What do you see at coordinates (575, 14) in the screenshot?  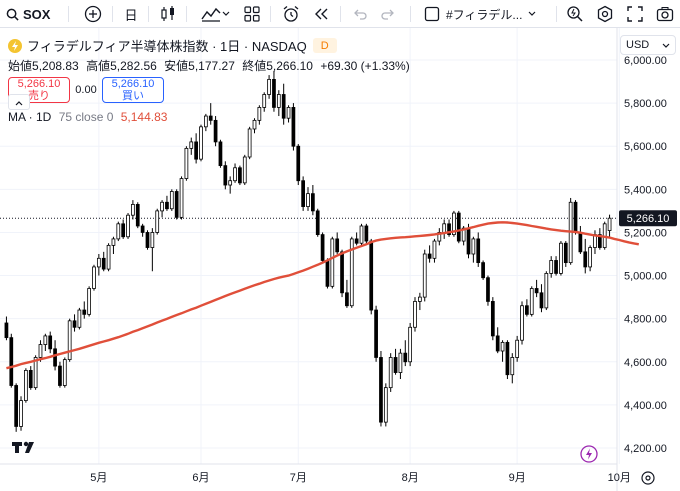 I see `quick-search-button` at bounding box center [575, 14].